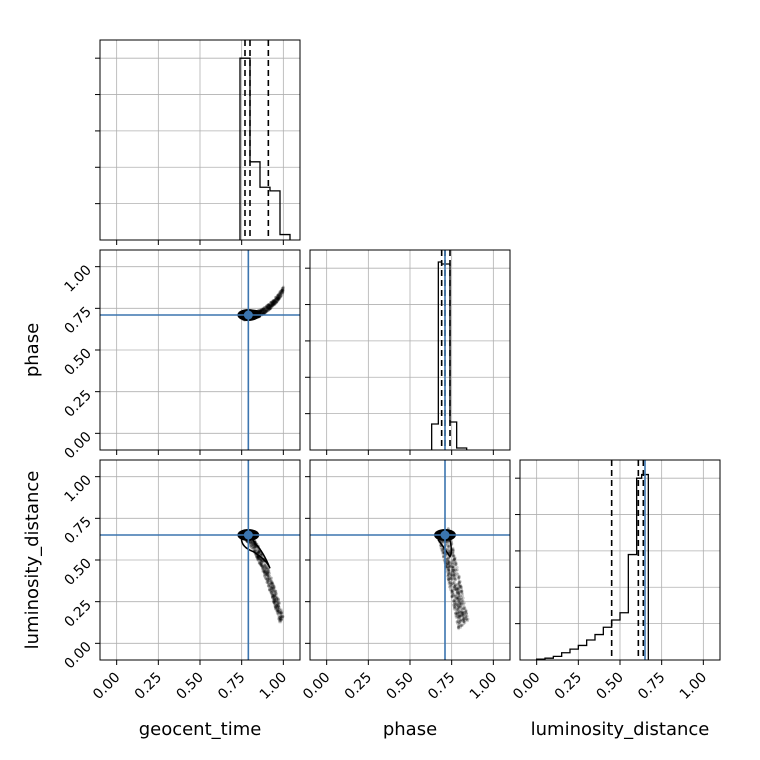 The height and width of the screenshot is (760, 760). Describe the element at coordinates (77, 403) in the screenshot. I see `ytick-label: 0.25` at that location.